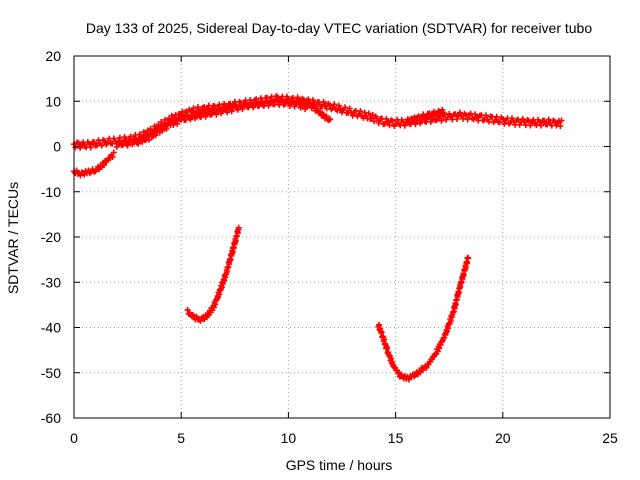 Image resolution: width=640 pixels, height=480 pixels. What do you see at coordinates (53, 56) in the screenshot?
I see `y-tick-label: 20` at bounding box center [53, 56].